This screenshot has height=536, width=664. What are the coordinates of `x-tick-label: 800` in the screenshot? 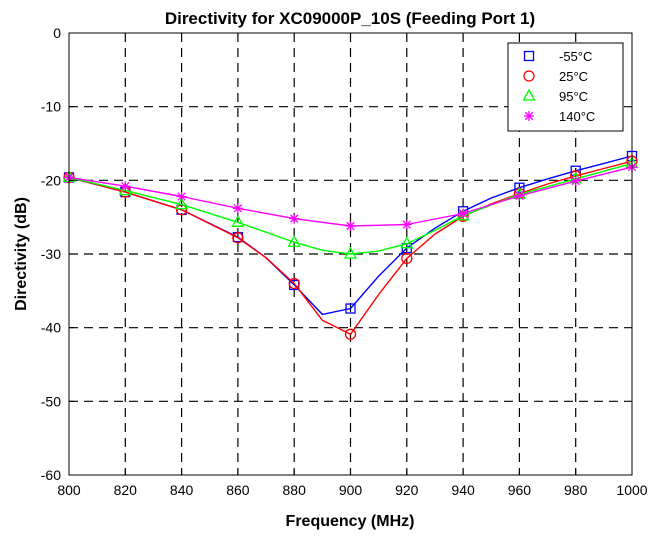 It's located at (69, 490).